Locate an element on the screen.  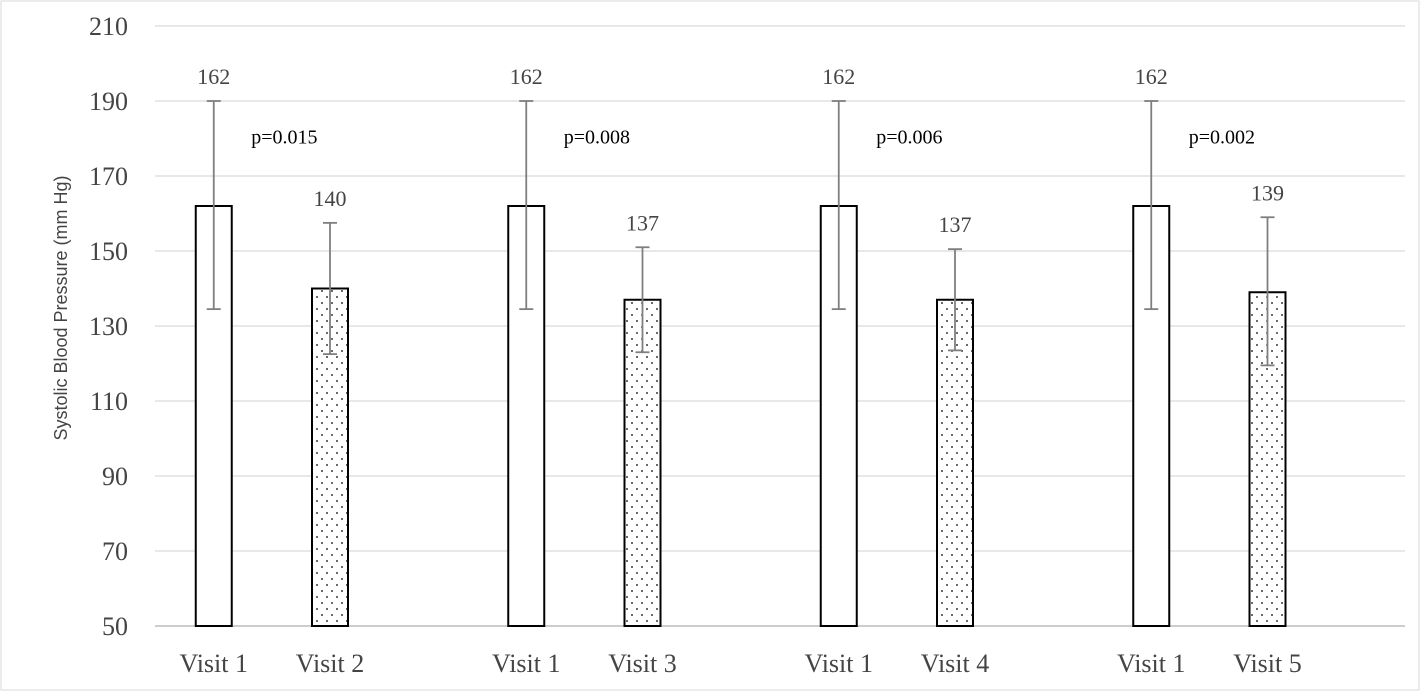
y-tick-label: 150 is located at coordinates (108, 251).